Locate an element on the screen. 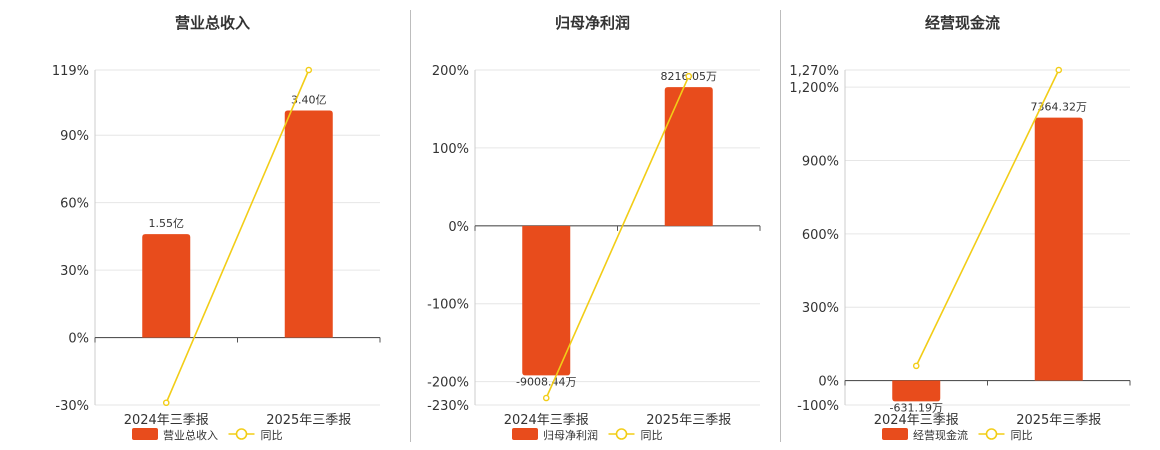 The image size is (1160, 450). bar-data-label: 1.55亿 is located at coordinates (167, 223).